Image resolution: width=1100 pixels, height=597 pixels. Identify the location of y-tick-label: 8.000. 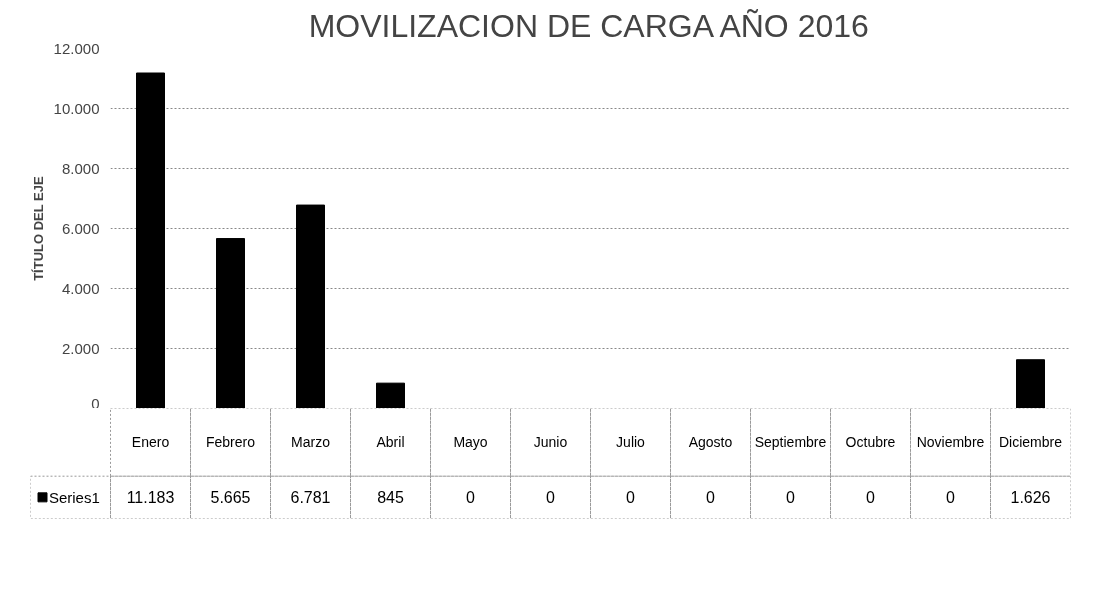
(80, 168).